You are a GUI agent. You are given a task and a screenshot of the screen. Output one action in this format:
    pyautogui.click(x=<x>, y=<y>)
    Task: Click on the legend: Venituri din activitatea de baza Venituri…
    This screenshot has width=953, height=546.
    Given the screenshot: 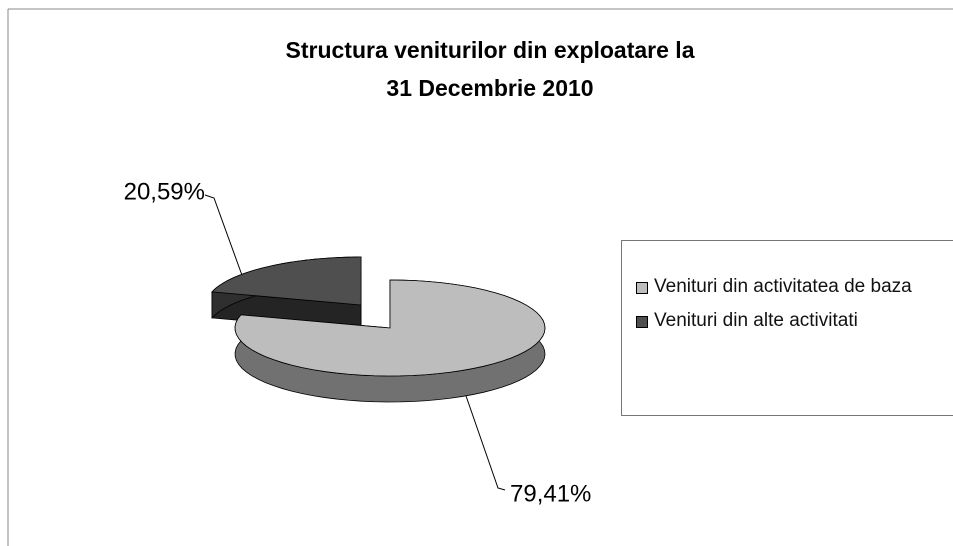 What is the action you would take?
    pyautogui.click(x=787, y=328)
    